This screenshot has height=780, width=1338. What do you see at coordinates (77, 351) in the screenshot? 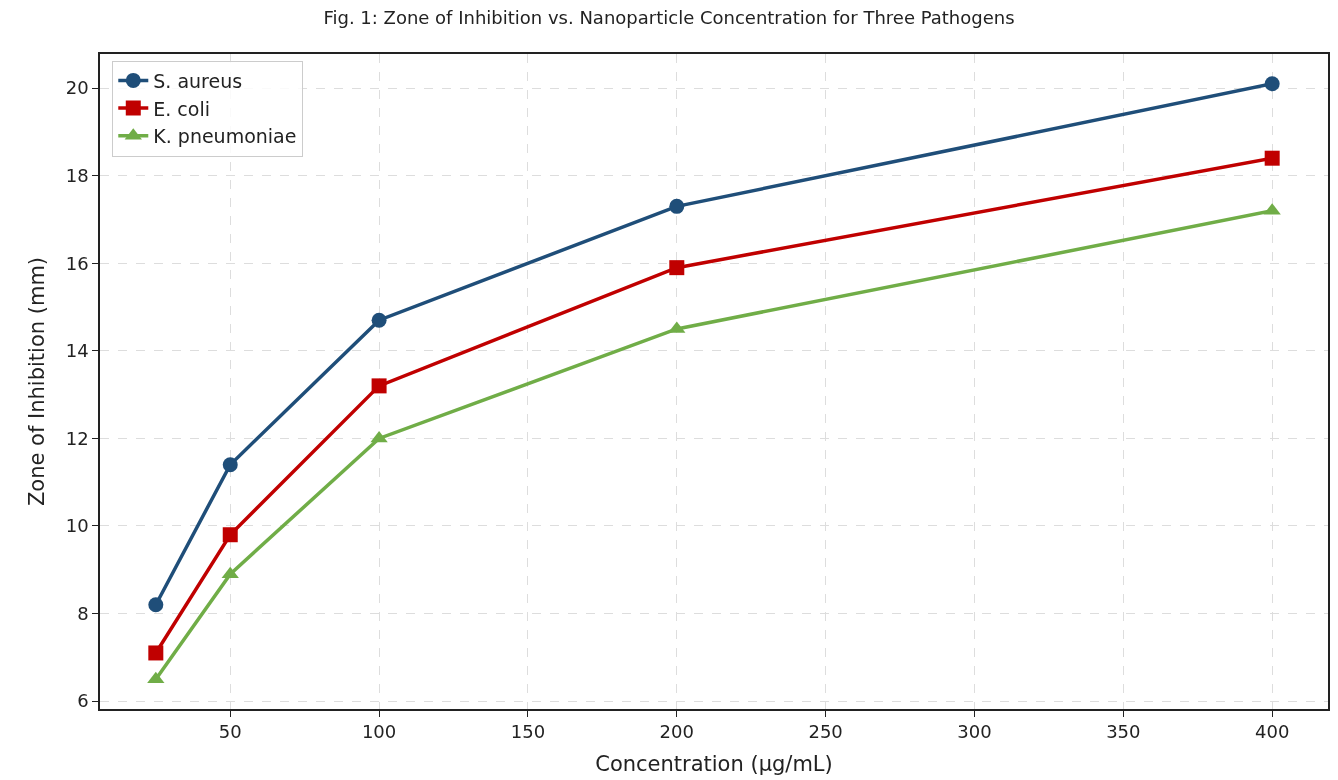
I see `y-tick-label: 14` at bounding box center [77, 351].